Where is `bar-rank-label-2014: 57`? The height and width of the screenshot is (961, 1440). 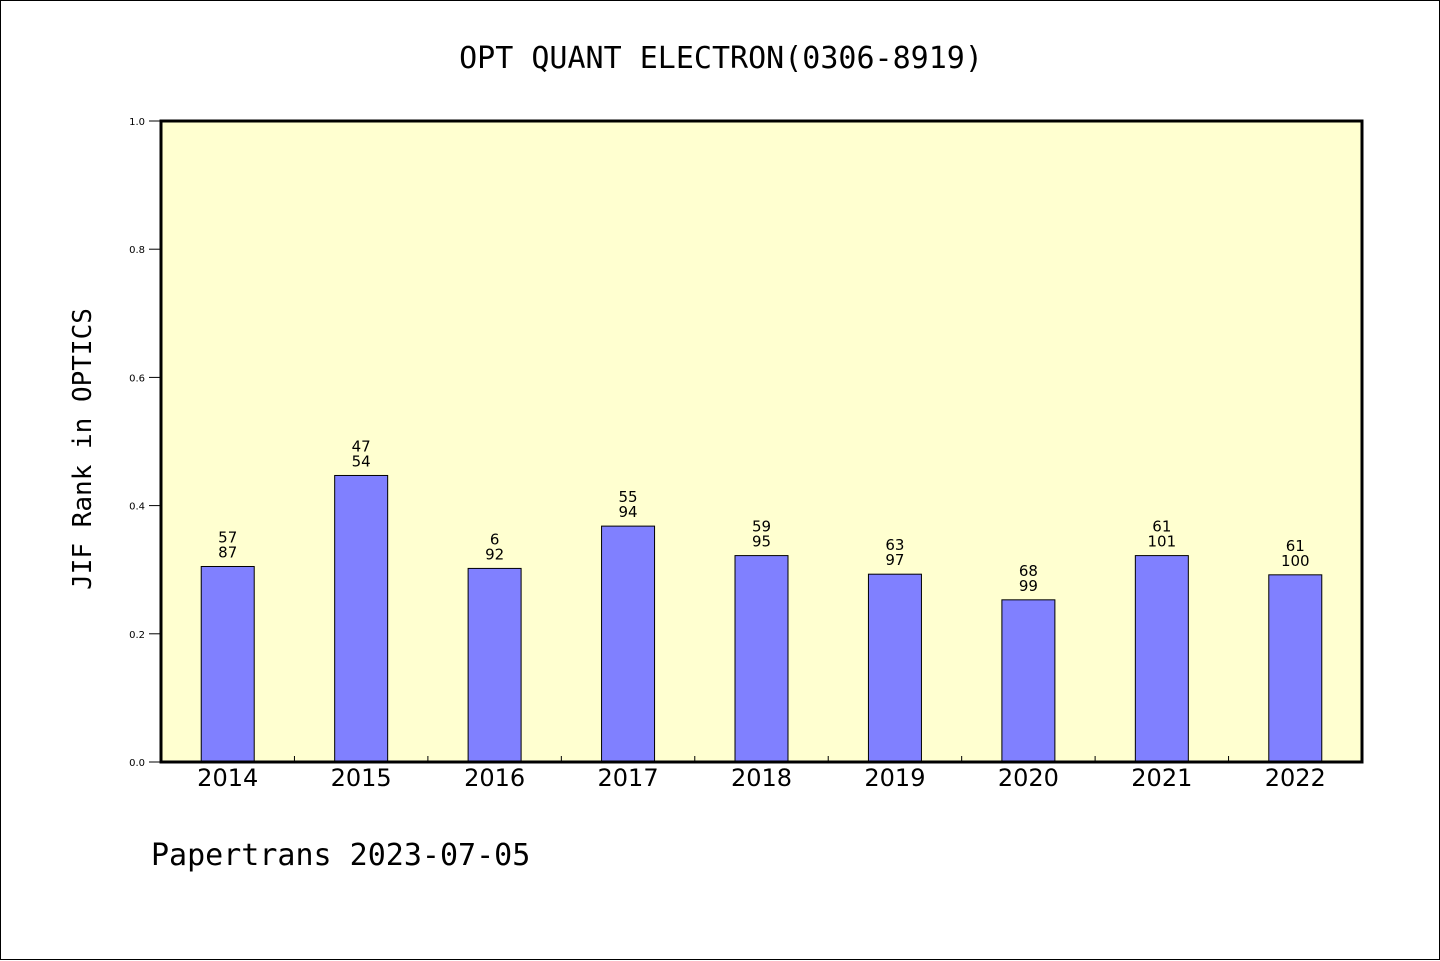
bar-rank-label-2014: 57 is located at coordinates (227, 537).